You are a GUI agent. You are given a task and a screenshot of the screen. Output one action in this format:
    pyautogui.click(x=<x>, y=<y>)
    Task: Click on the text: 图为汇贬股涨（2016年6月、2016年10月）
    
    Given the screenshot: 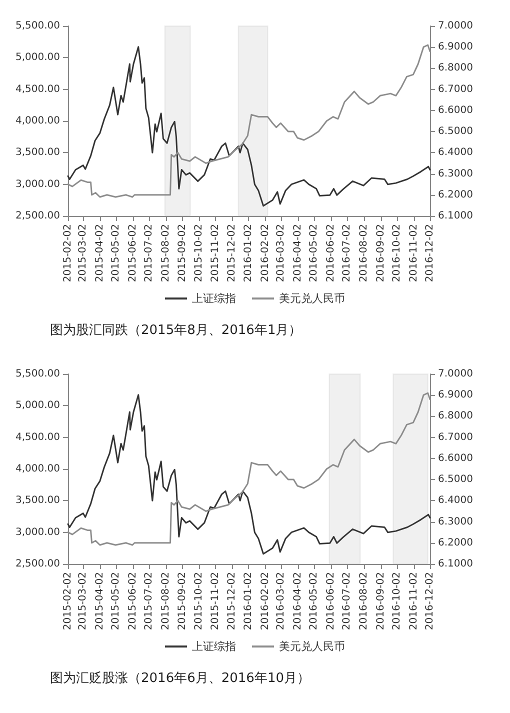 What is the action you would take?
    pyautogui.click(x=180, y=678)
    